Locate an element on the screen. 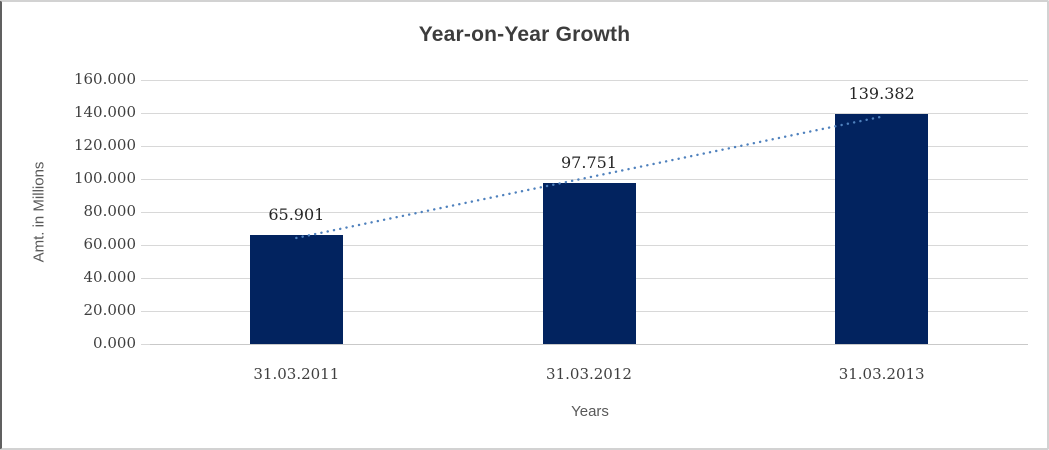 The width and height of the screenshot is (1049, 450). x-tick-label: 31.03.2013 is located at coordinates (881, 374).